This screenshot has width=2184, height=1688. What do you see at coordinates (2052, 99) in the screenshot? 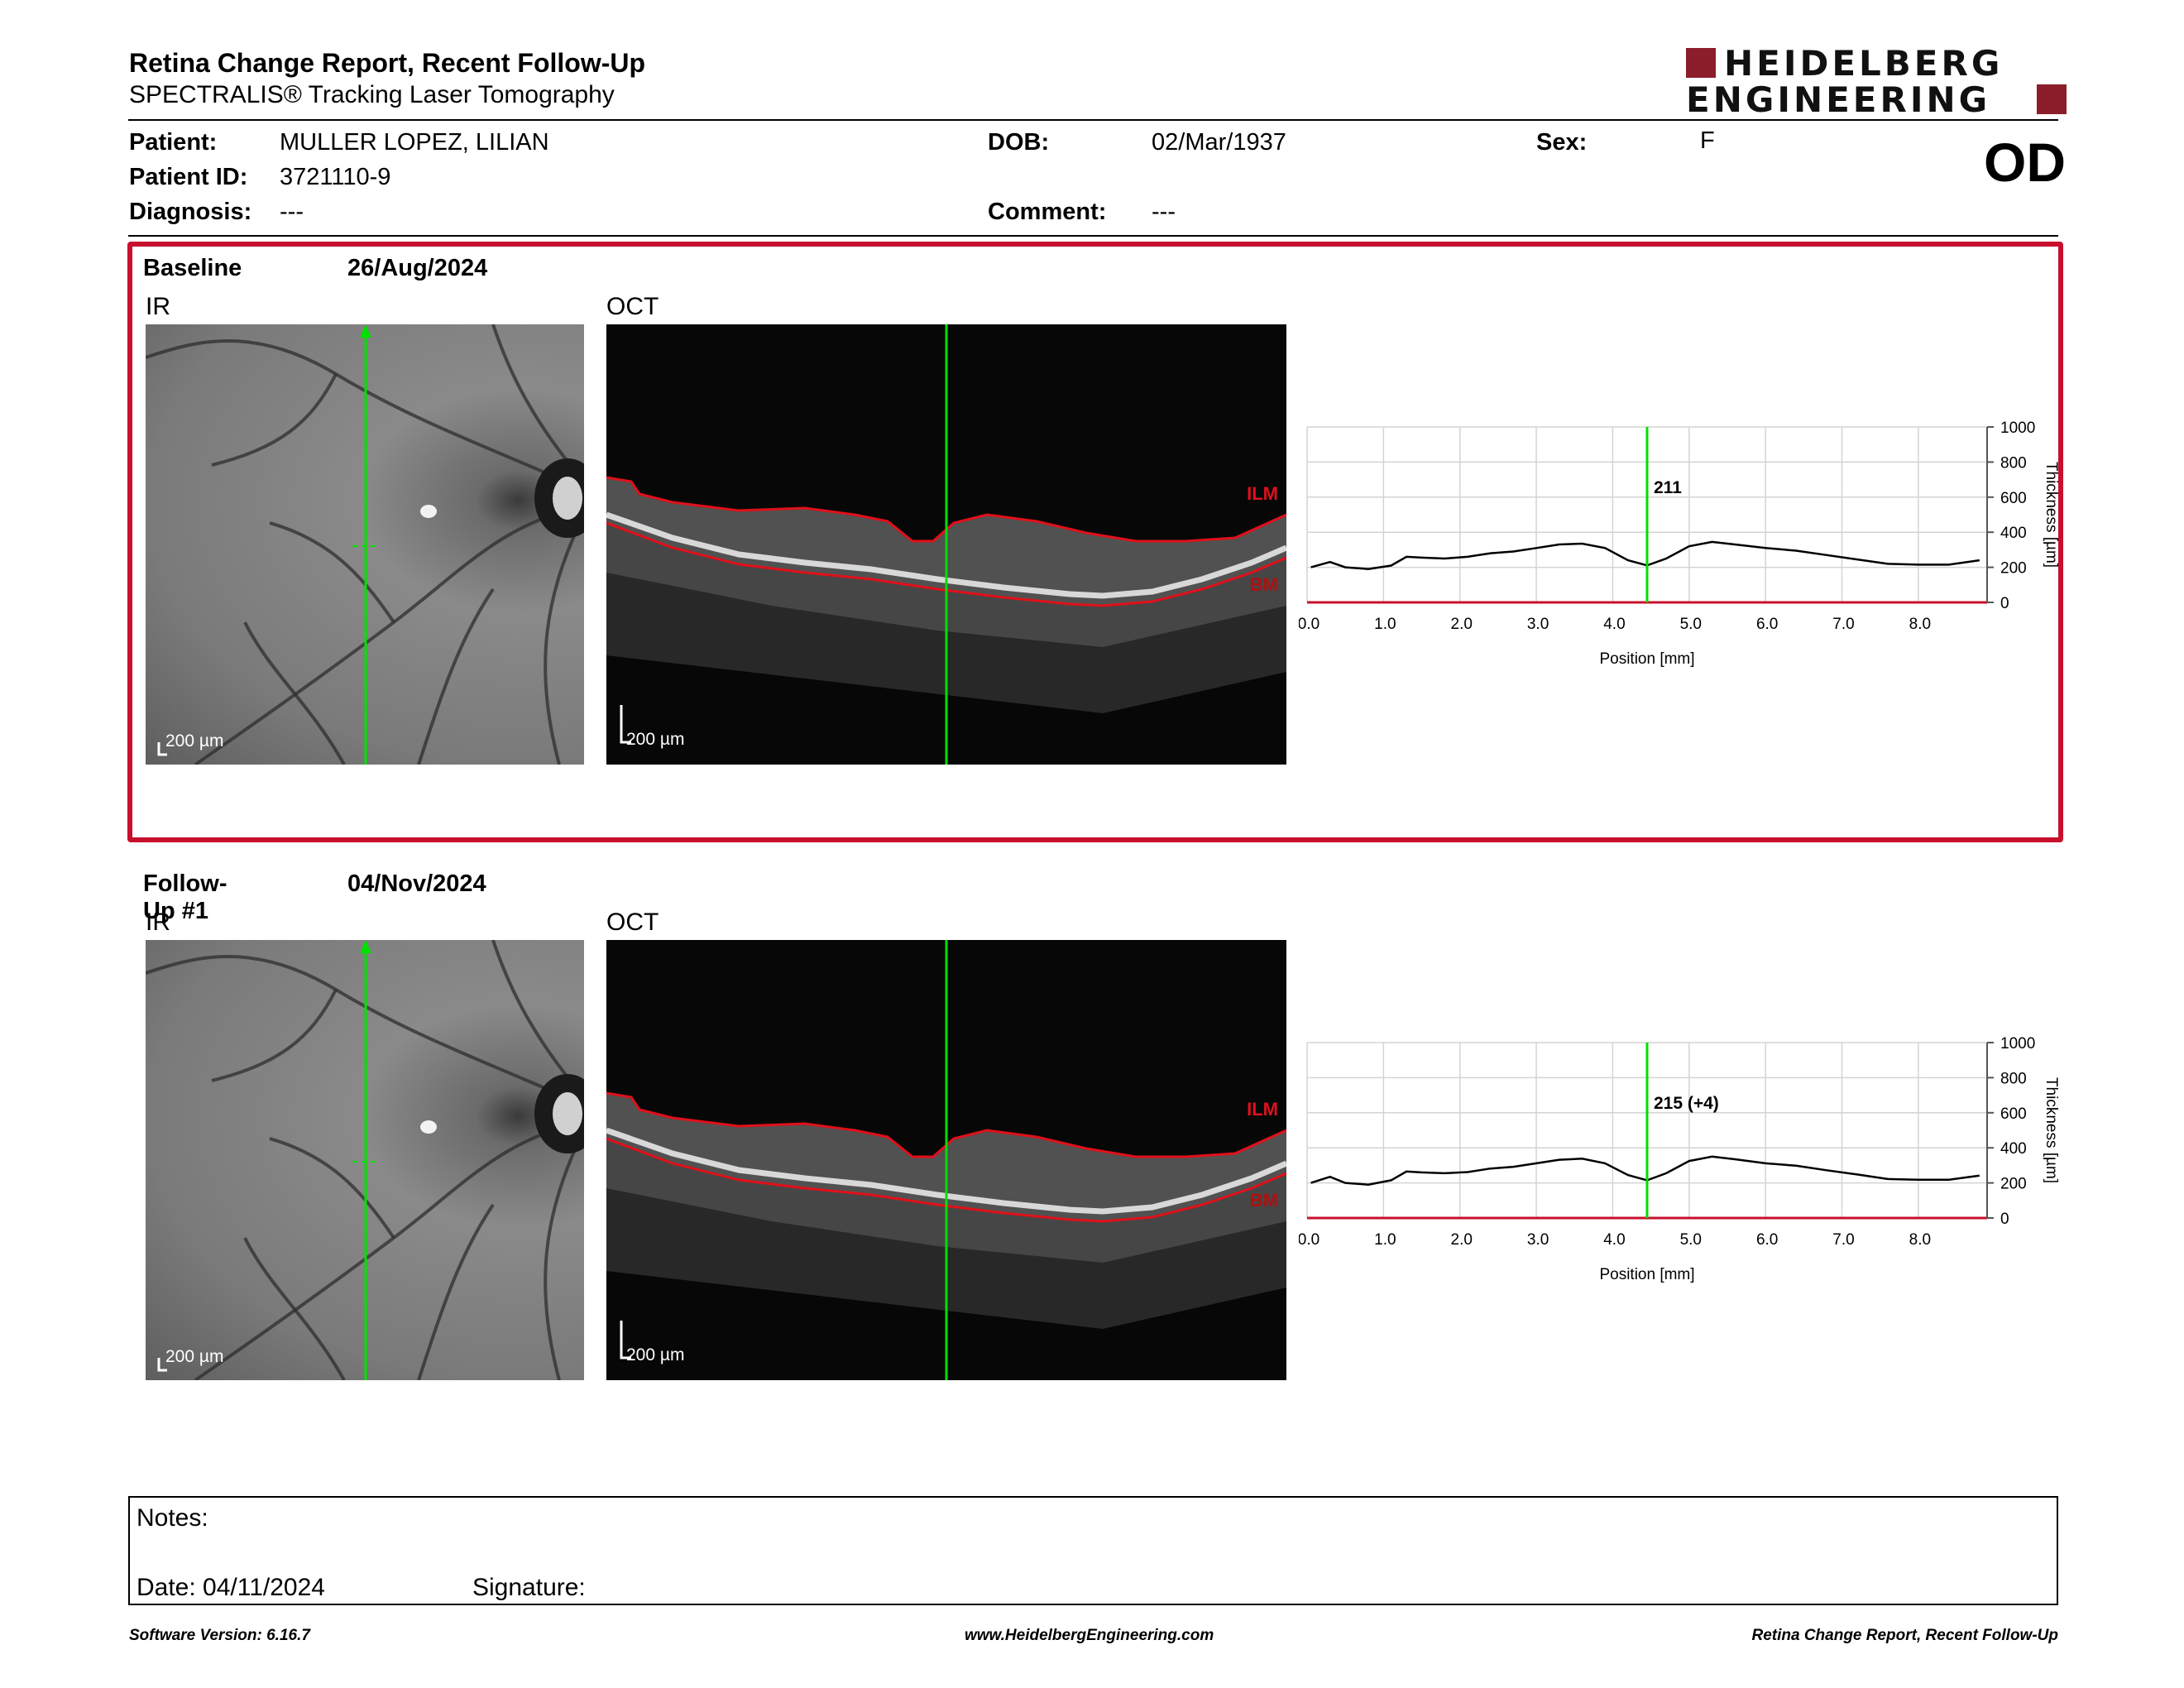
I see `logo-square-bottom` at bounding box center [2052, 99].